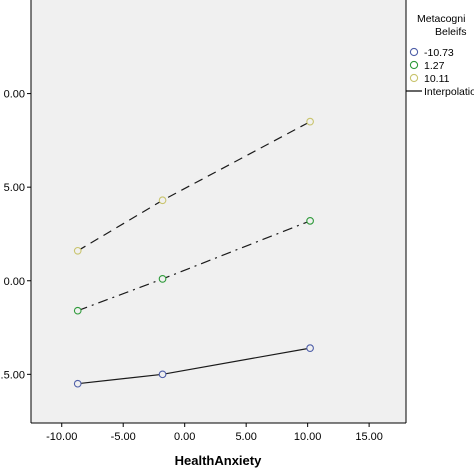 This screenshot has height=474, width=474. Describe the element at coordinates (369, 437) in the screenshot. I see `x-tick-label: 15.00` at that location.